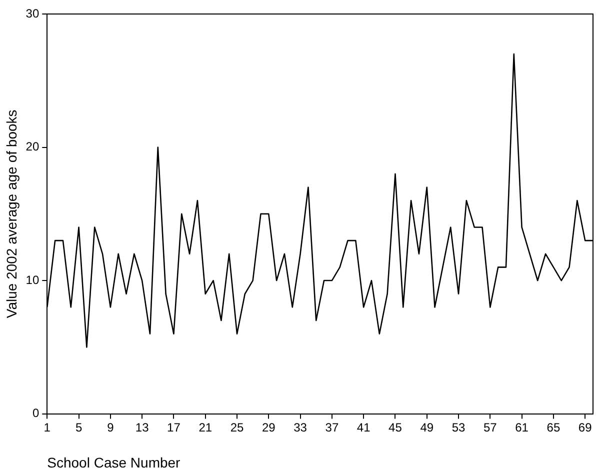  Describe the element at coordinates (110, 427) in the screenshot. I see `x-tick-label: 9` at that location.